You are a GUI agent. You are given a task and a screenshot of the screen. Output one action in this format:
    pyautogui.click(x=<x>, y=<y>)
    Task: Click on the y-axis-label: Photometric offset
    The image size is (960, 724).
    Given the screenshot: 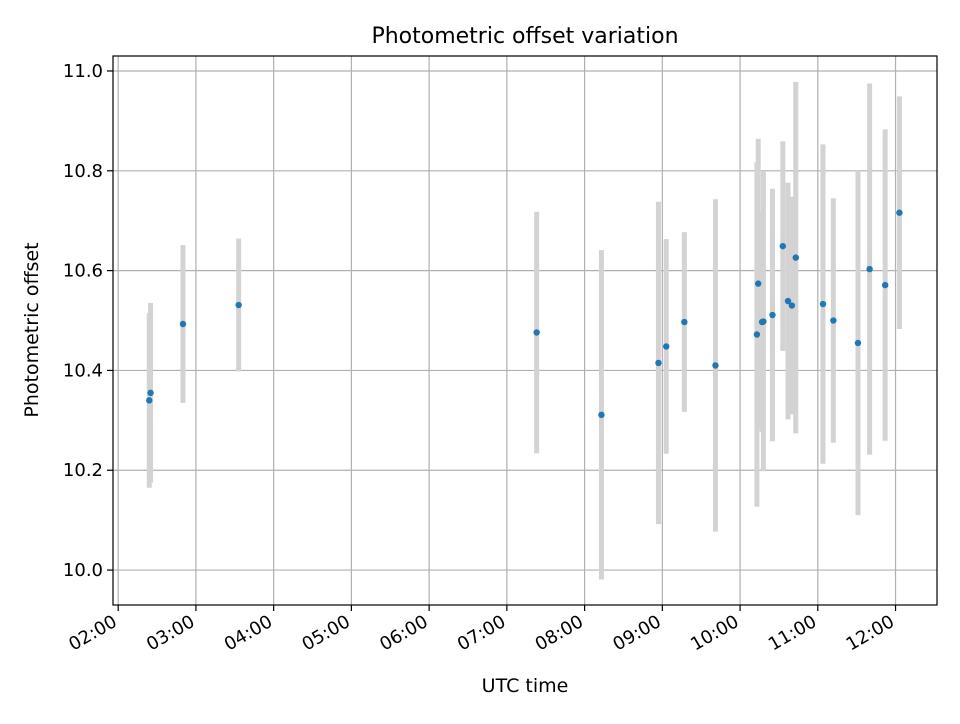 What is the action you would take?
    pyautogui.click(x=32, y=329)
    